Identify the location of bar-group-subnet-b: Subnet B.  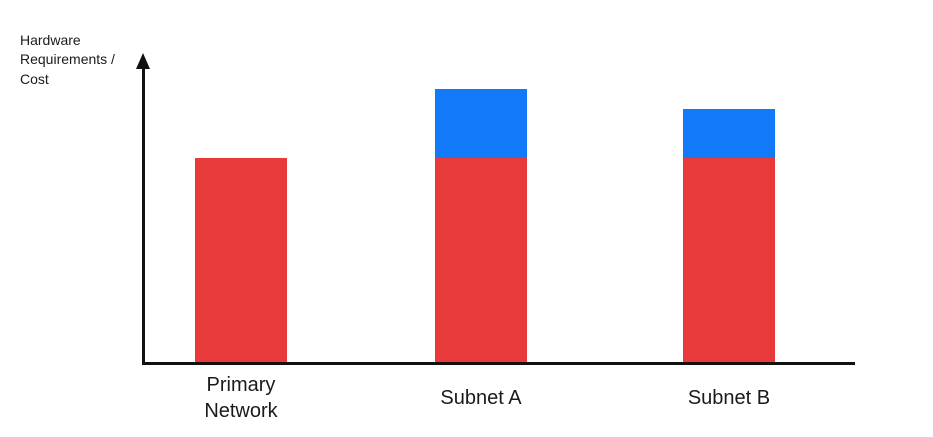
(729, 231).